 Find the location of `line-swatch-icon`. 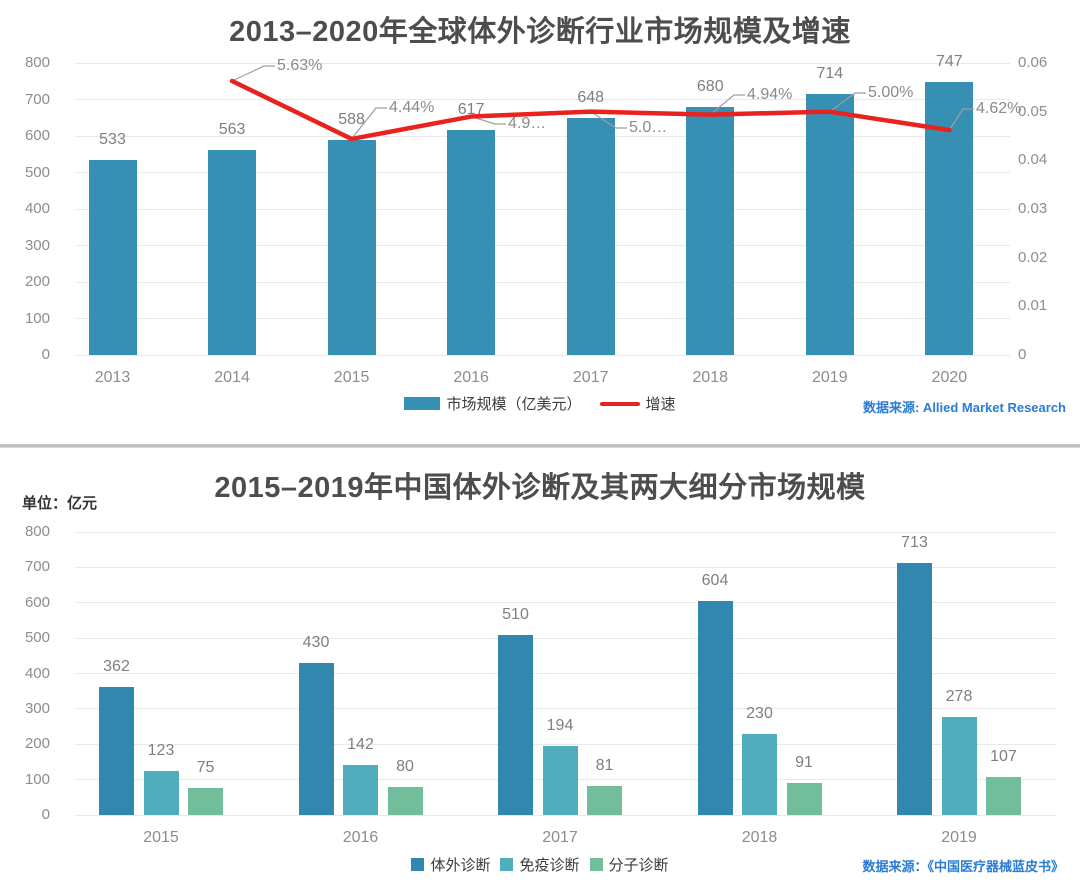

line-swatch-icon is located at coordinates (619, 403).